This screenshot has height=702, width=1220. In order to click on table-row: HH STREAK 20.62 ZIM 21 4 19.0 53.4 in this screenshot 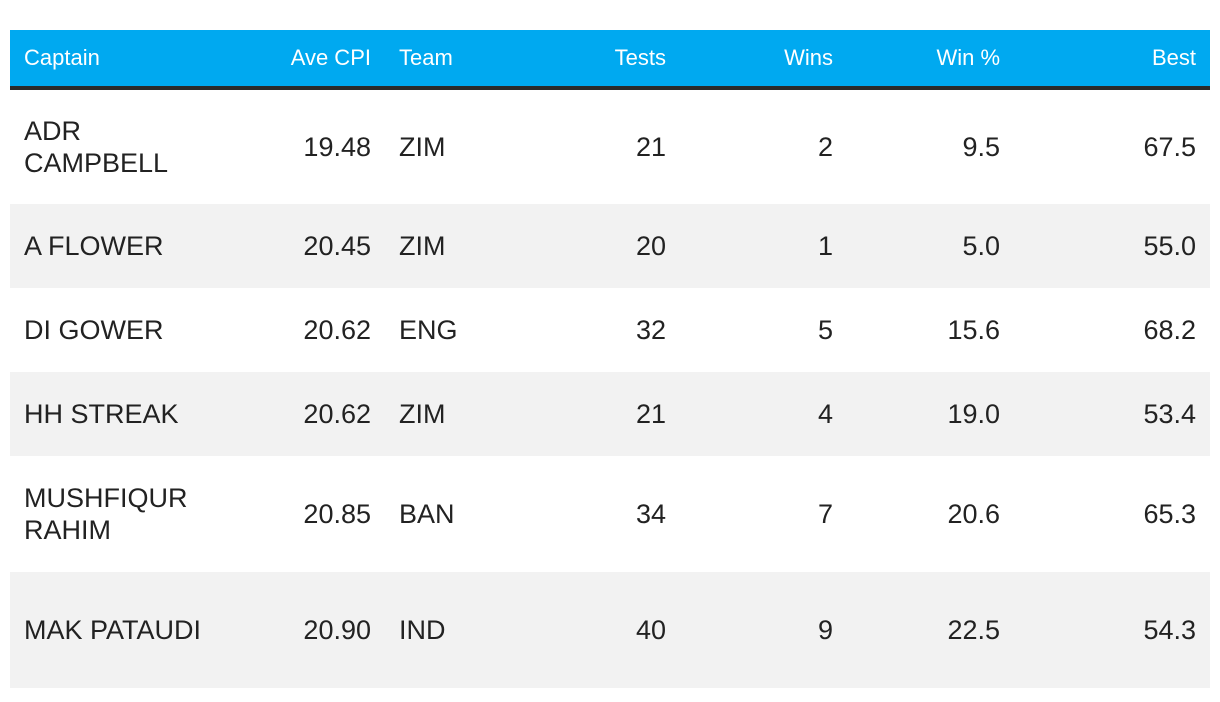, I will do `click(610, 414)`.